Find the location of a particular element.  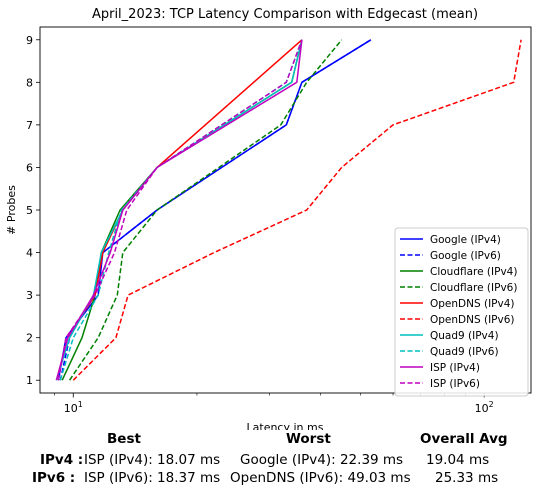

y-tick-label: 7 is located at coordinates (29, 125).